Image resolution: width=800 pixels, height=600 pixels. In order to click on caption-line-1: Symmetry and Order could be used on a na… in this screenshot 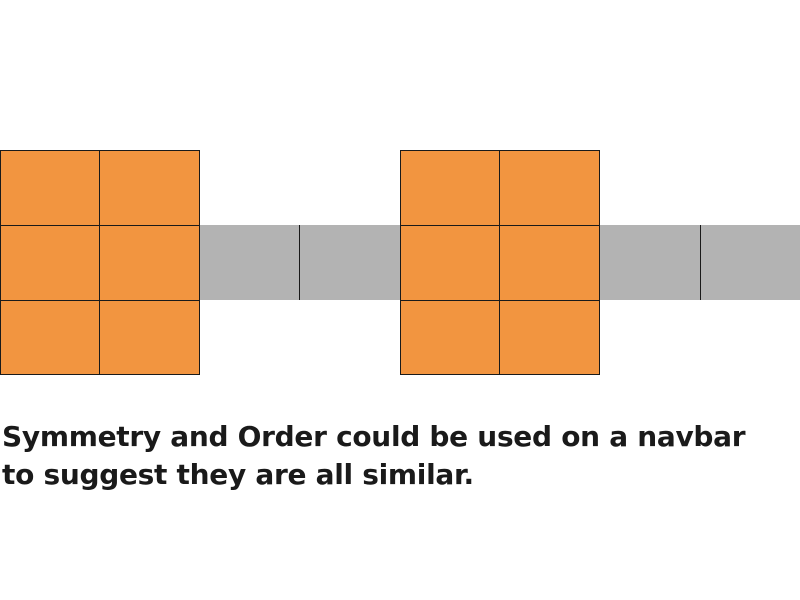, I will do `click(374, 436)`.